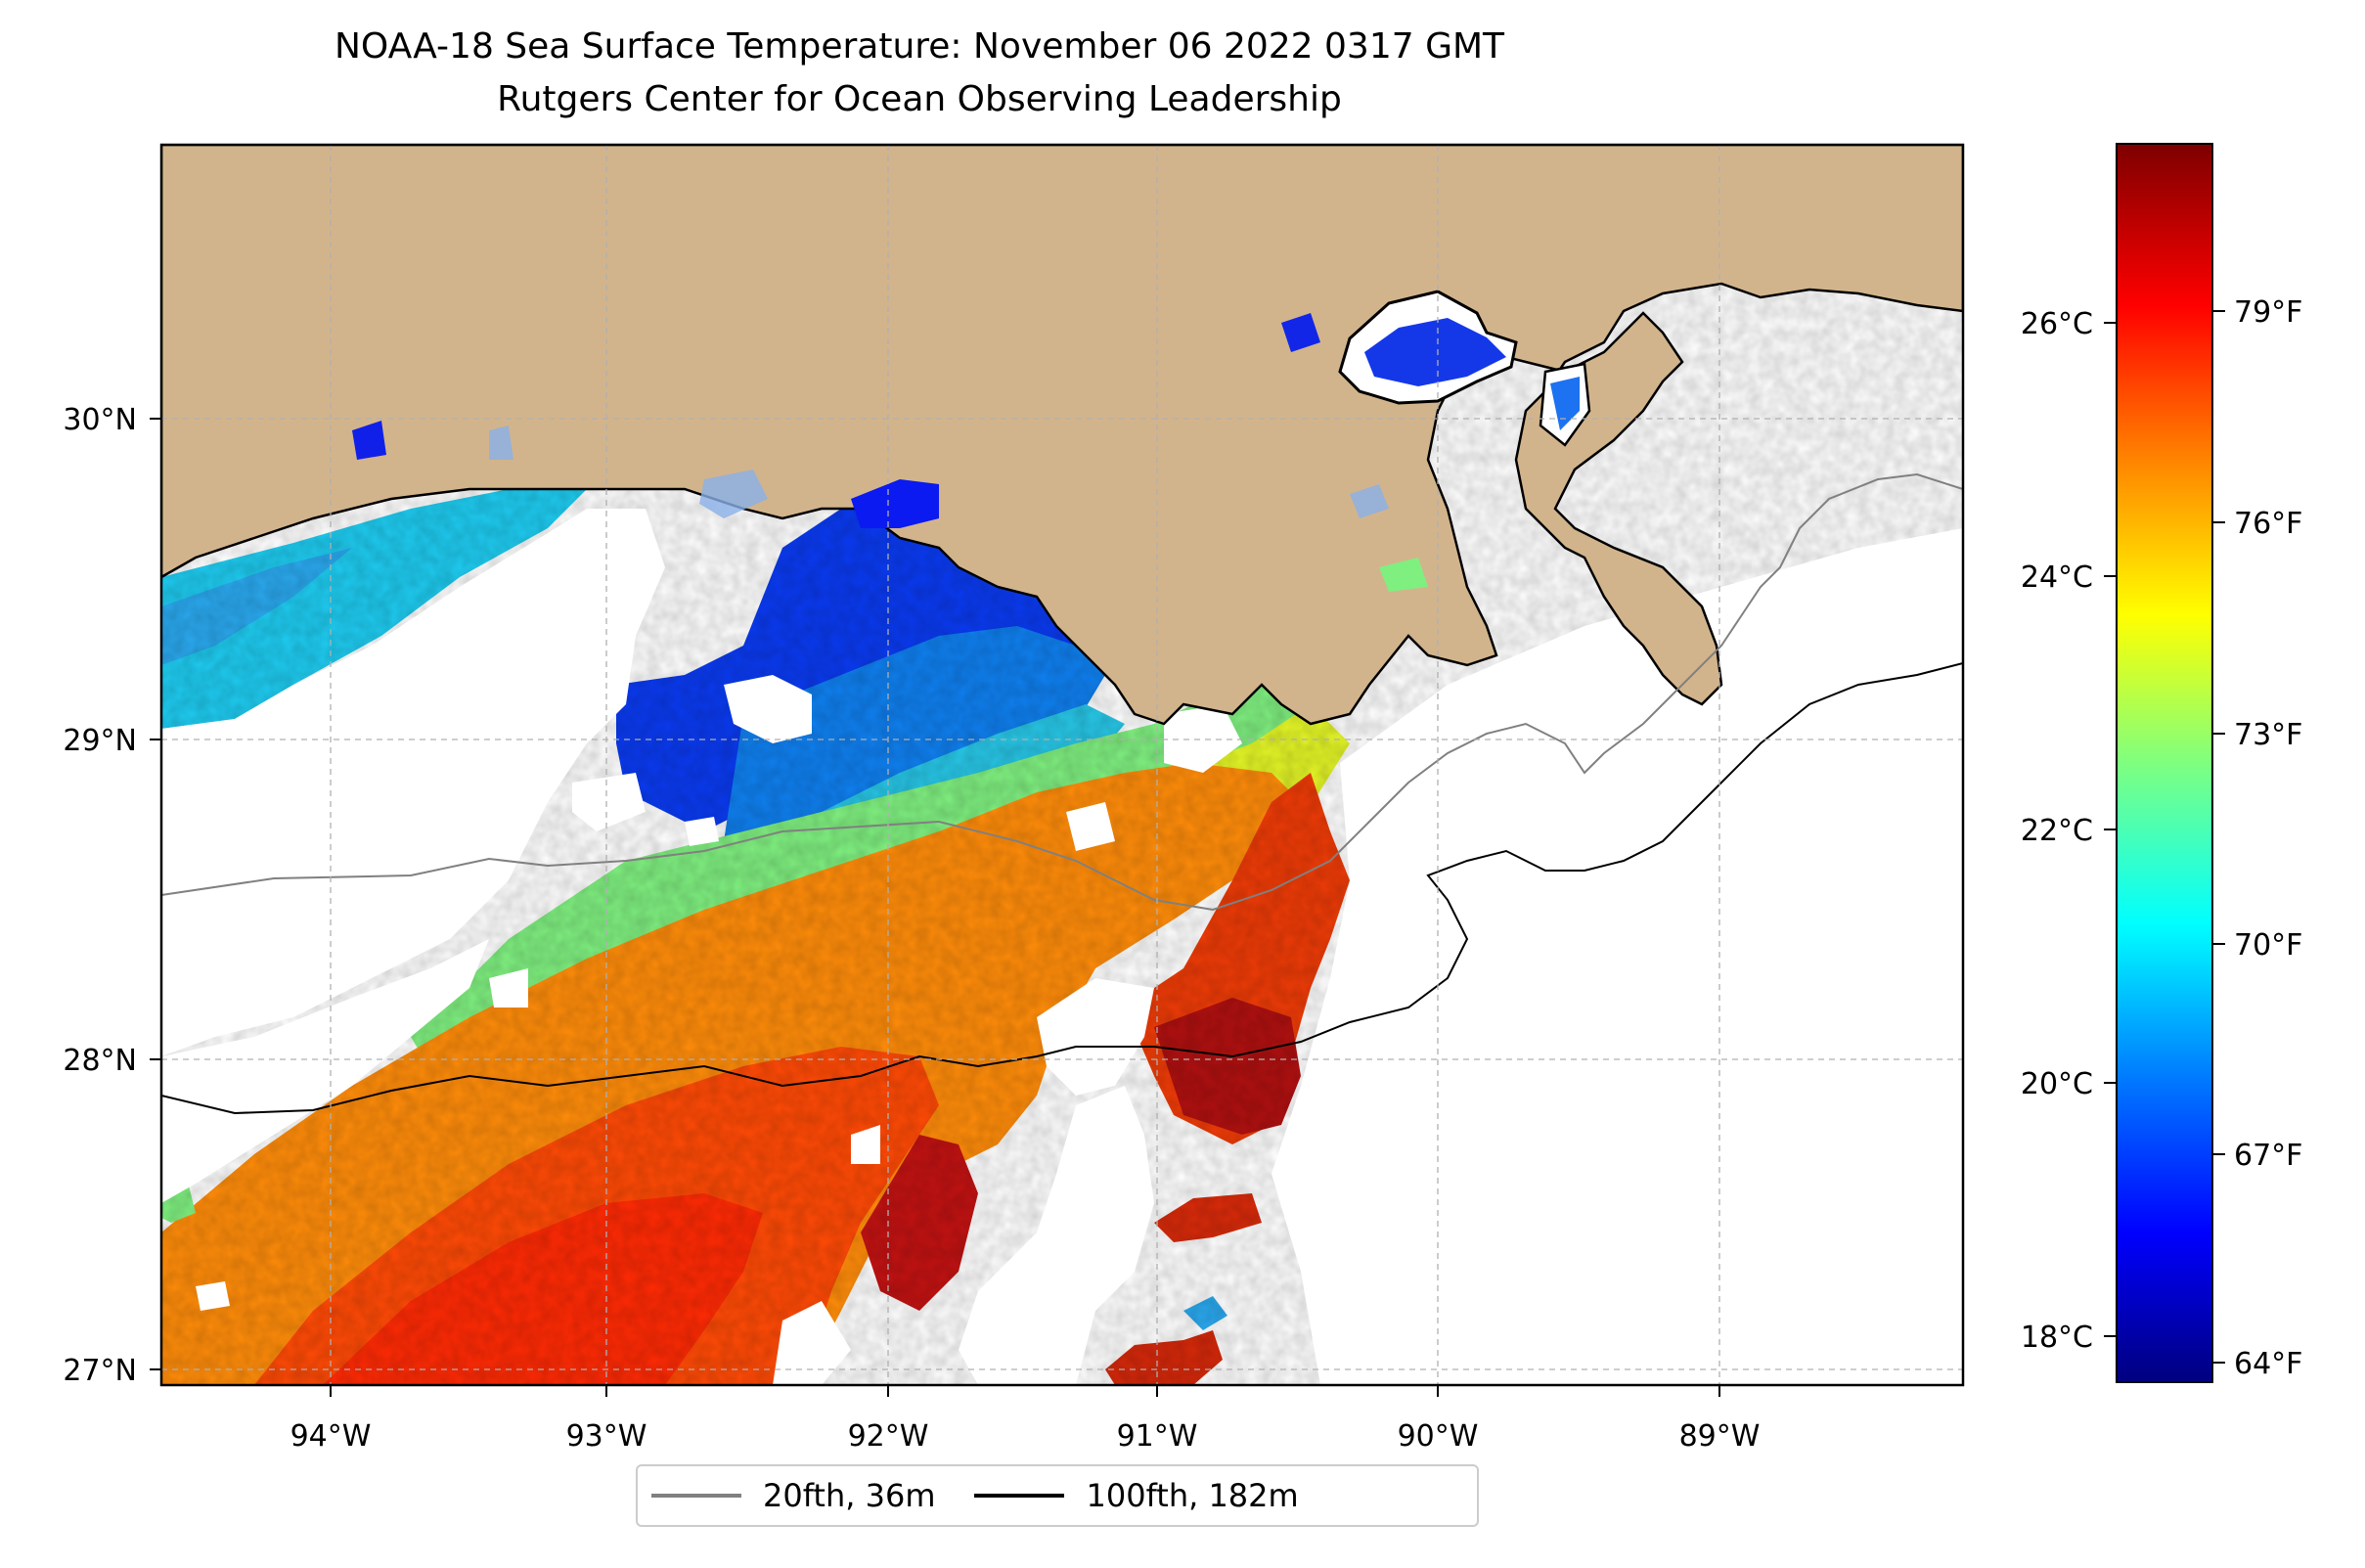 The image size is (2365, 1568). Describe the element at coordinates (1192, 1495) in the screenshot. I see `legend-label: 100fth, 182m` at that location.